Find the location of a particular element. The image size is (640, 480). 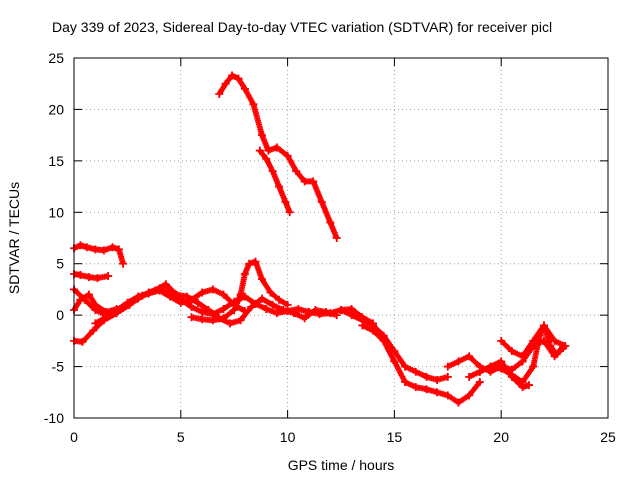

series-arc-a is located at coordinates (99, 254).